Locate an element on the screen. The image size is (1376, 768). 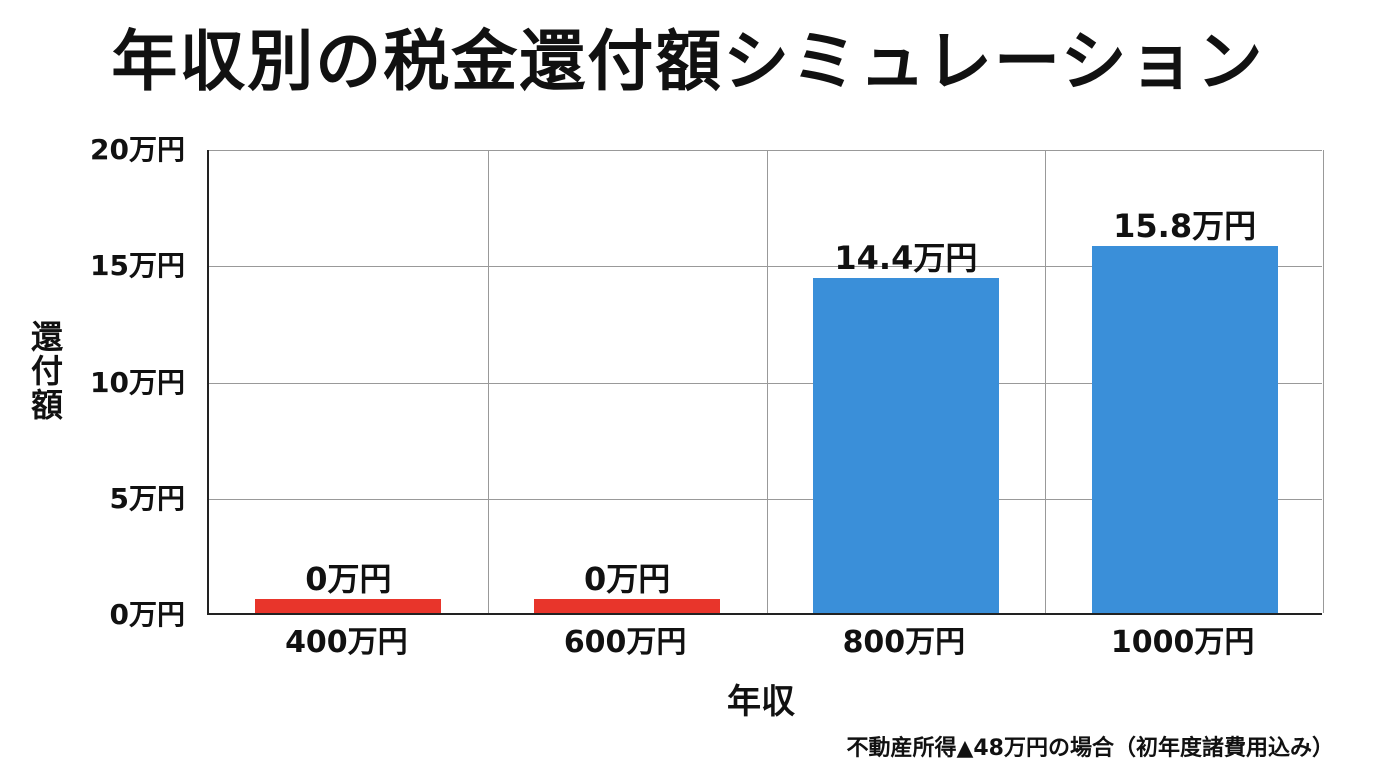
x-axis-label: 年収 is located at coordinates (761, 702).